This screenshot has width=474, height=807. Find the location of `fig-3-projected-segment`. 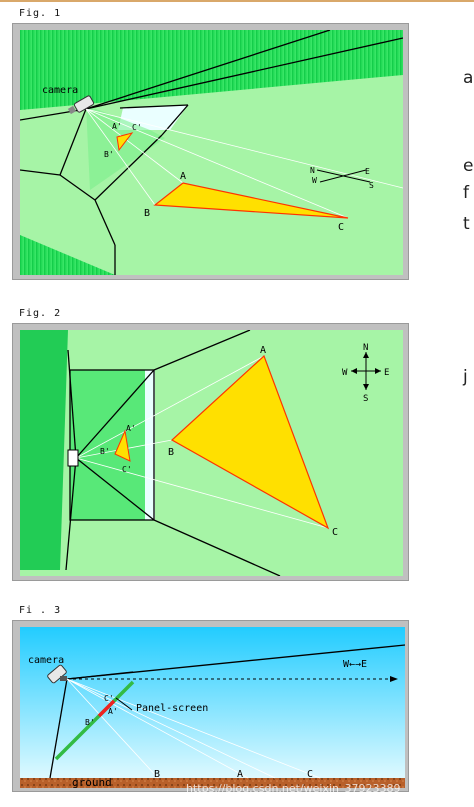

fig-3-projected-segment is located at coordinates (106, 708).